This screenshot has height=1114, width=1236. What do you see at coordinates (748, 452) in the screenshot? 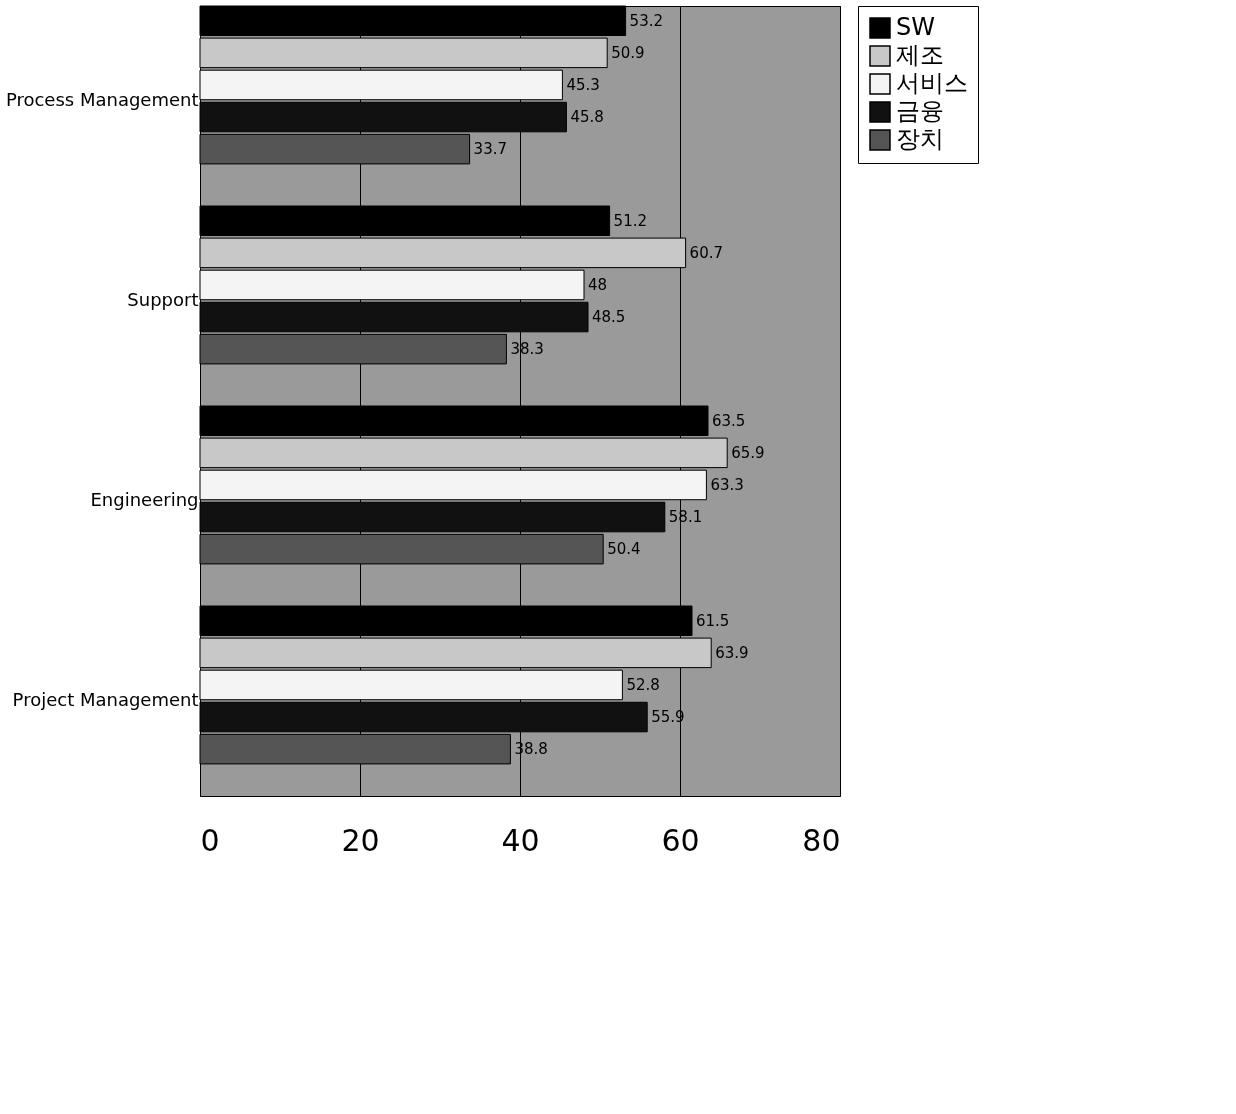
I see `data-label: 65.9` at bounding box center [748, 452].